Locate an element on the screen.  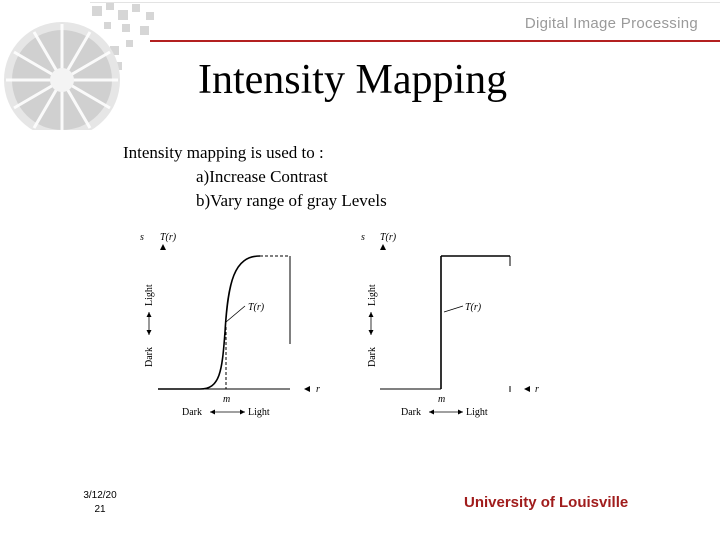
slide-date: 3/12/20 21 is located at coordinates (100, 503).